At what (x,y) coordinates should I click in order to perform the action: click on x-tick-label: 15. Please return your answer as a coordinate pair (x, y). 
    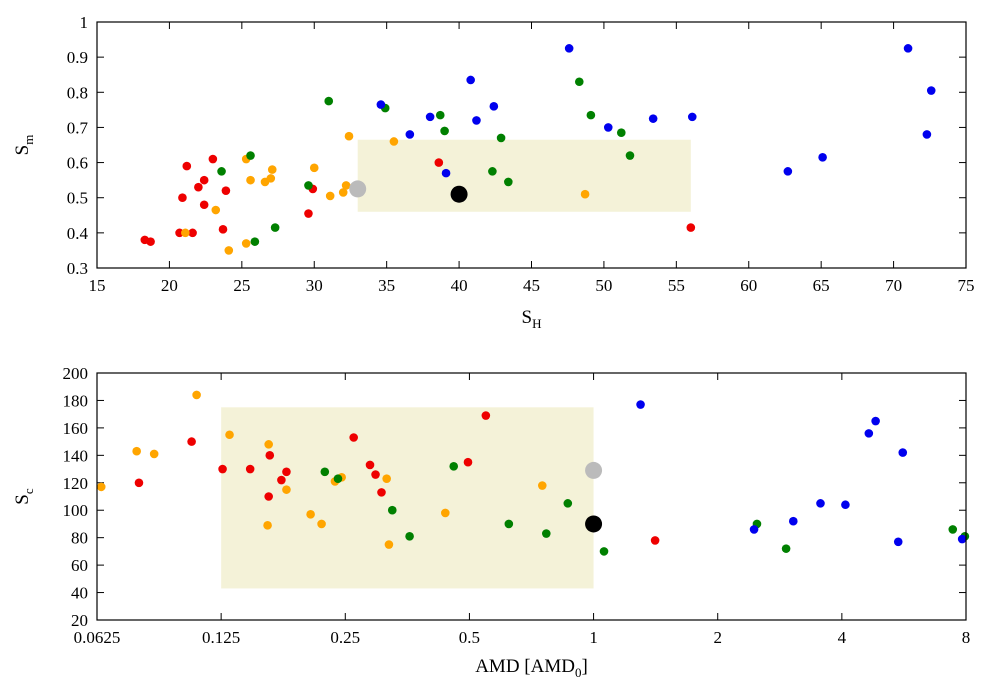
    Looking at the image, I should click on (97, 285).